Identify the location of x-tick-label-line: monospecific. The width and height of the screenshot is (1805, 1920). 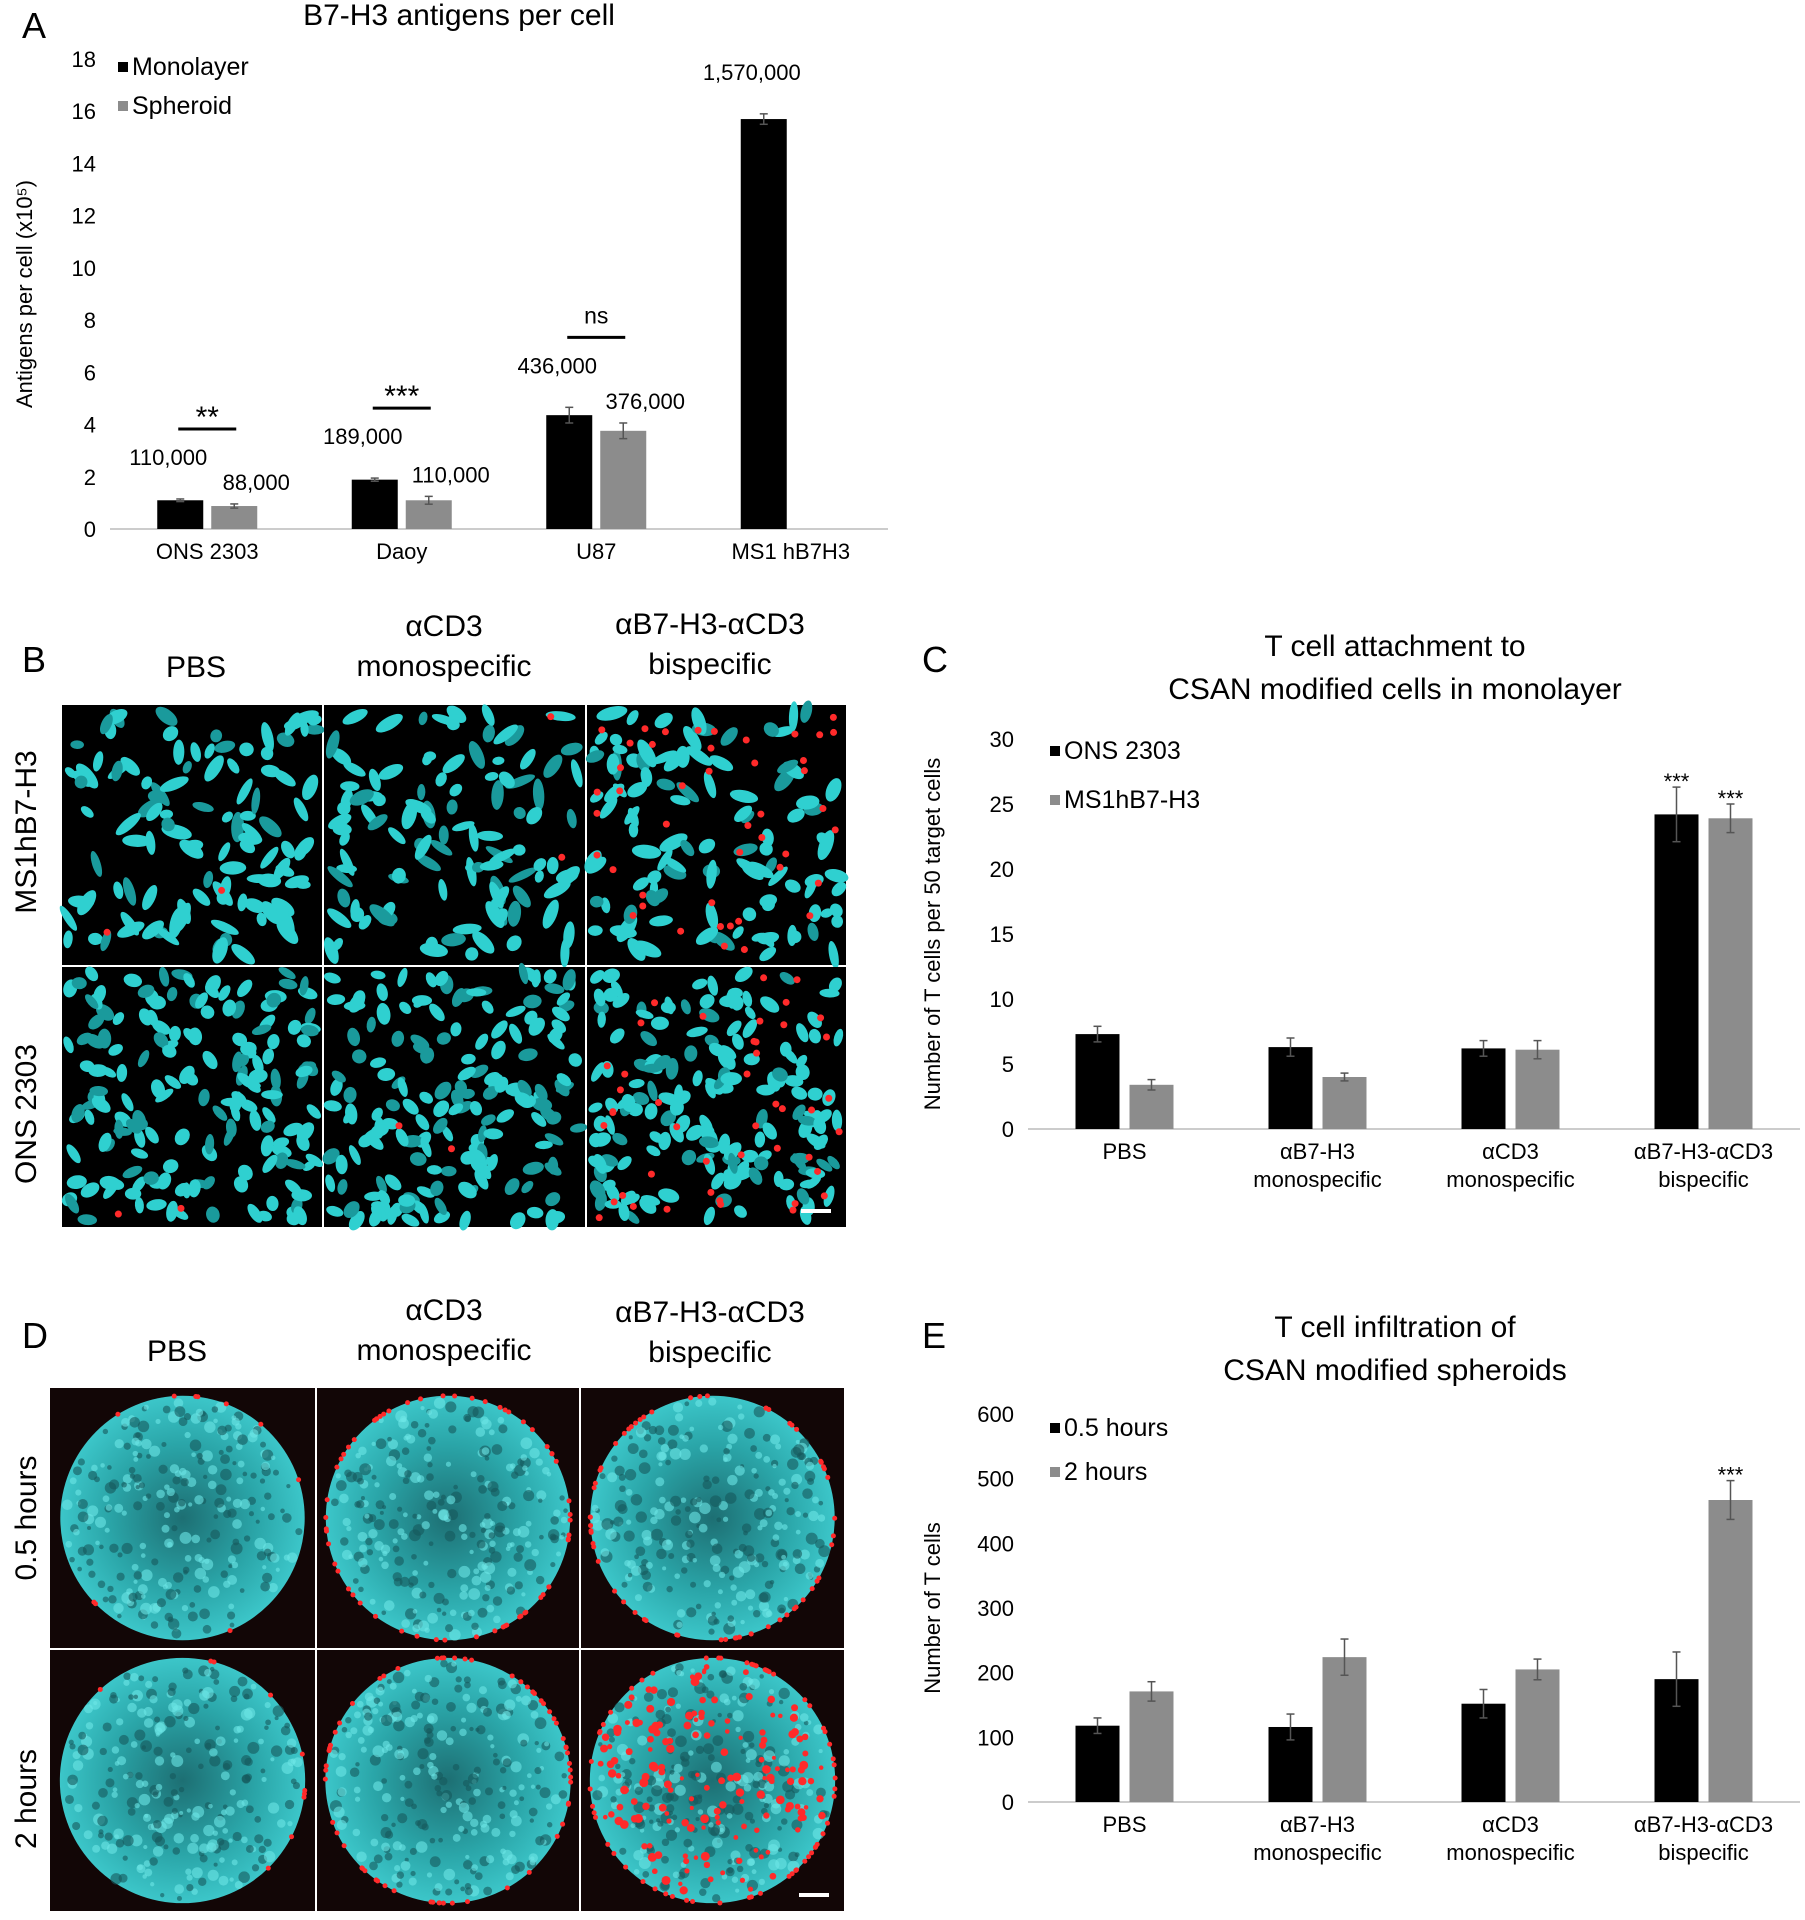
(1317, 1852).